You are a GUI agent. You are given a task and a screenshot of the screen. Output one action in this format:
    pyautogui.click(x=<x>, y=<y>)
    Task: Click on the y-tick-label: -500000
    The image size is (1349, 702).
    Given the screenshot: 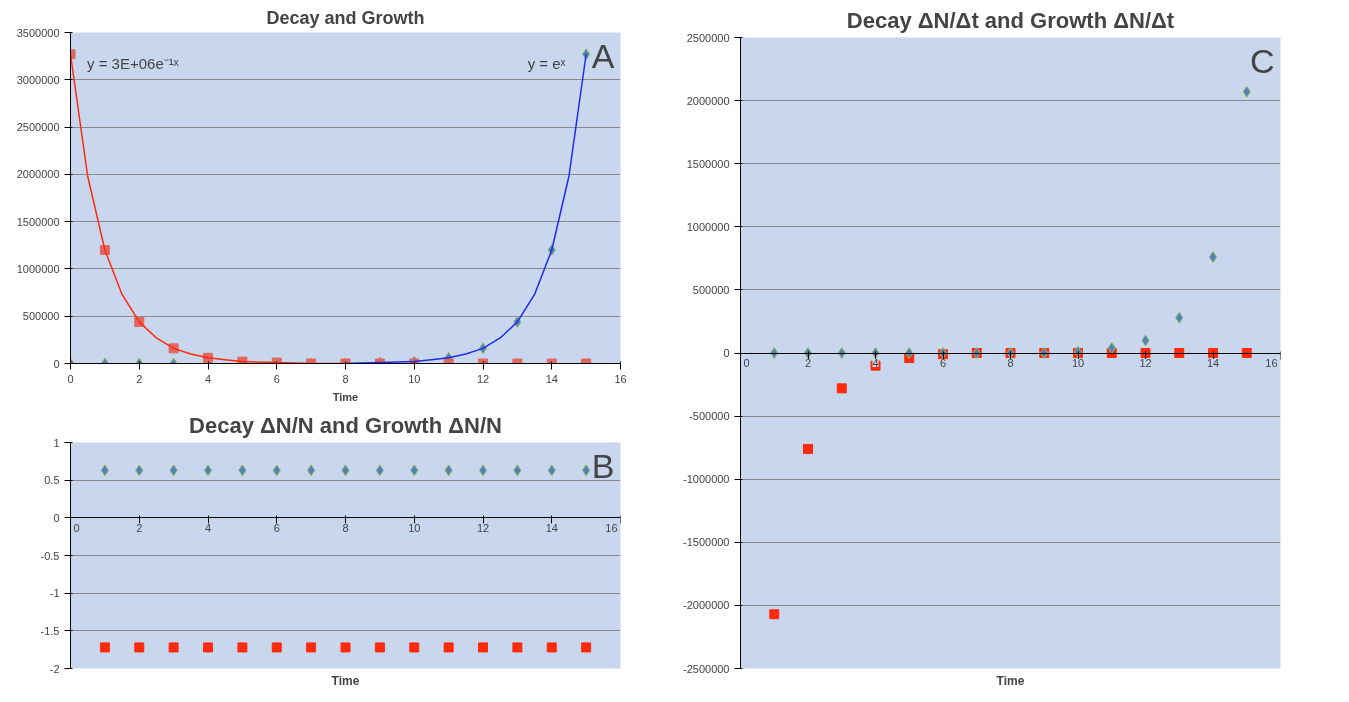 What is the action you would take?
    pyautogui.click(x=709, y=416)
    